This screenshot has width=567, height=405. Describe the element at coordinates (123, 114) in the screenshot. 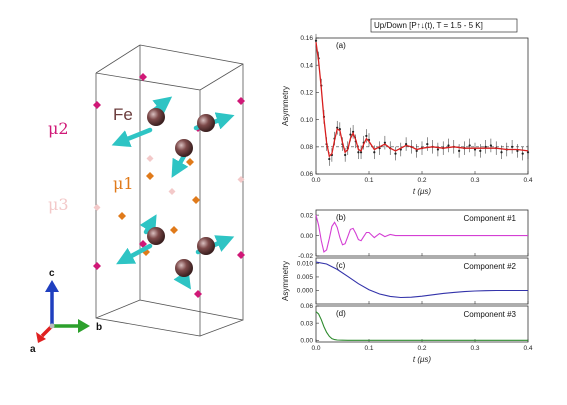

I see `label-fe: Fe` at that location.